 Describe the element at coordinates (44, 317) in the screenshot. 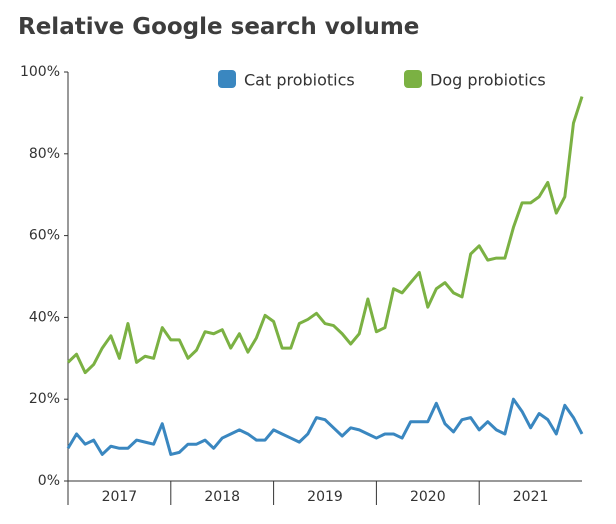

I see `y-tick-label: 40%` at that location.